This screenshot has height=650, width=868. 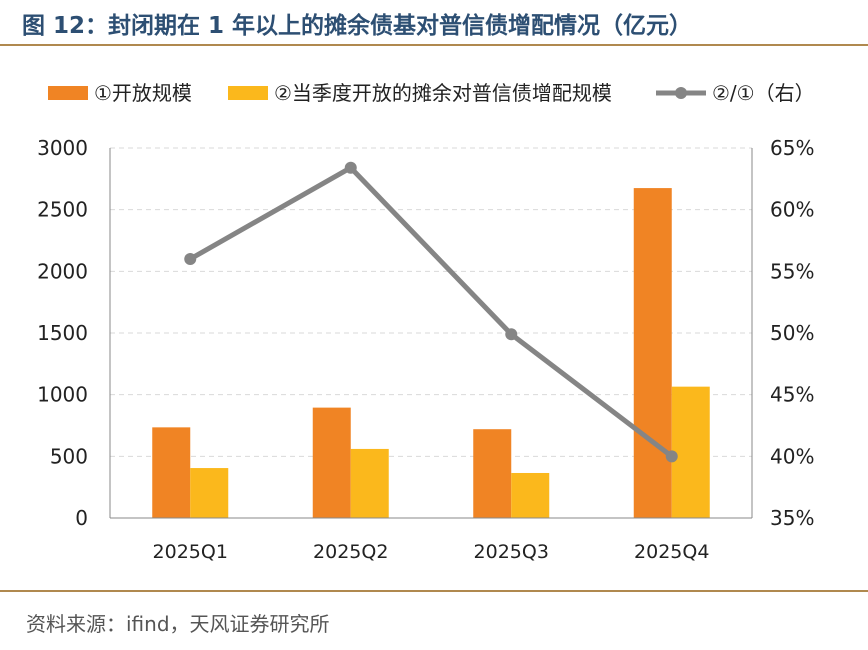 I want to click on title-divider, so click(x=434, y=45).